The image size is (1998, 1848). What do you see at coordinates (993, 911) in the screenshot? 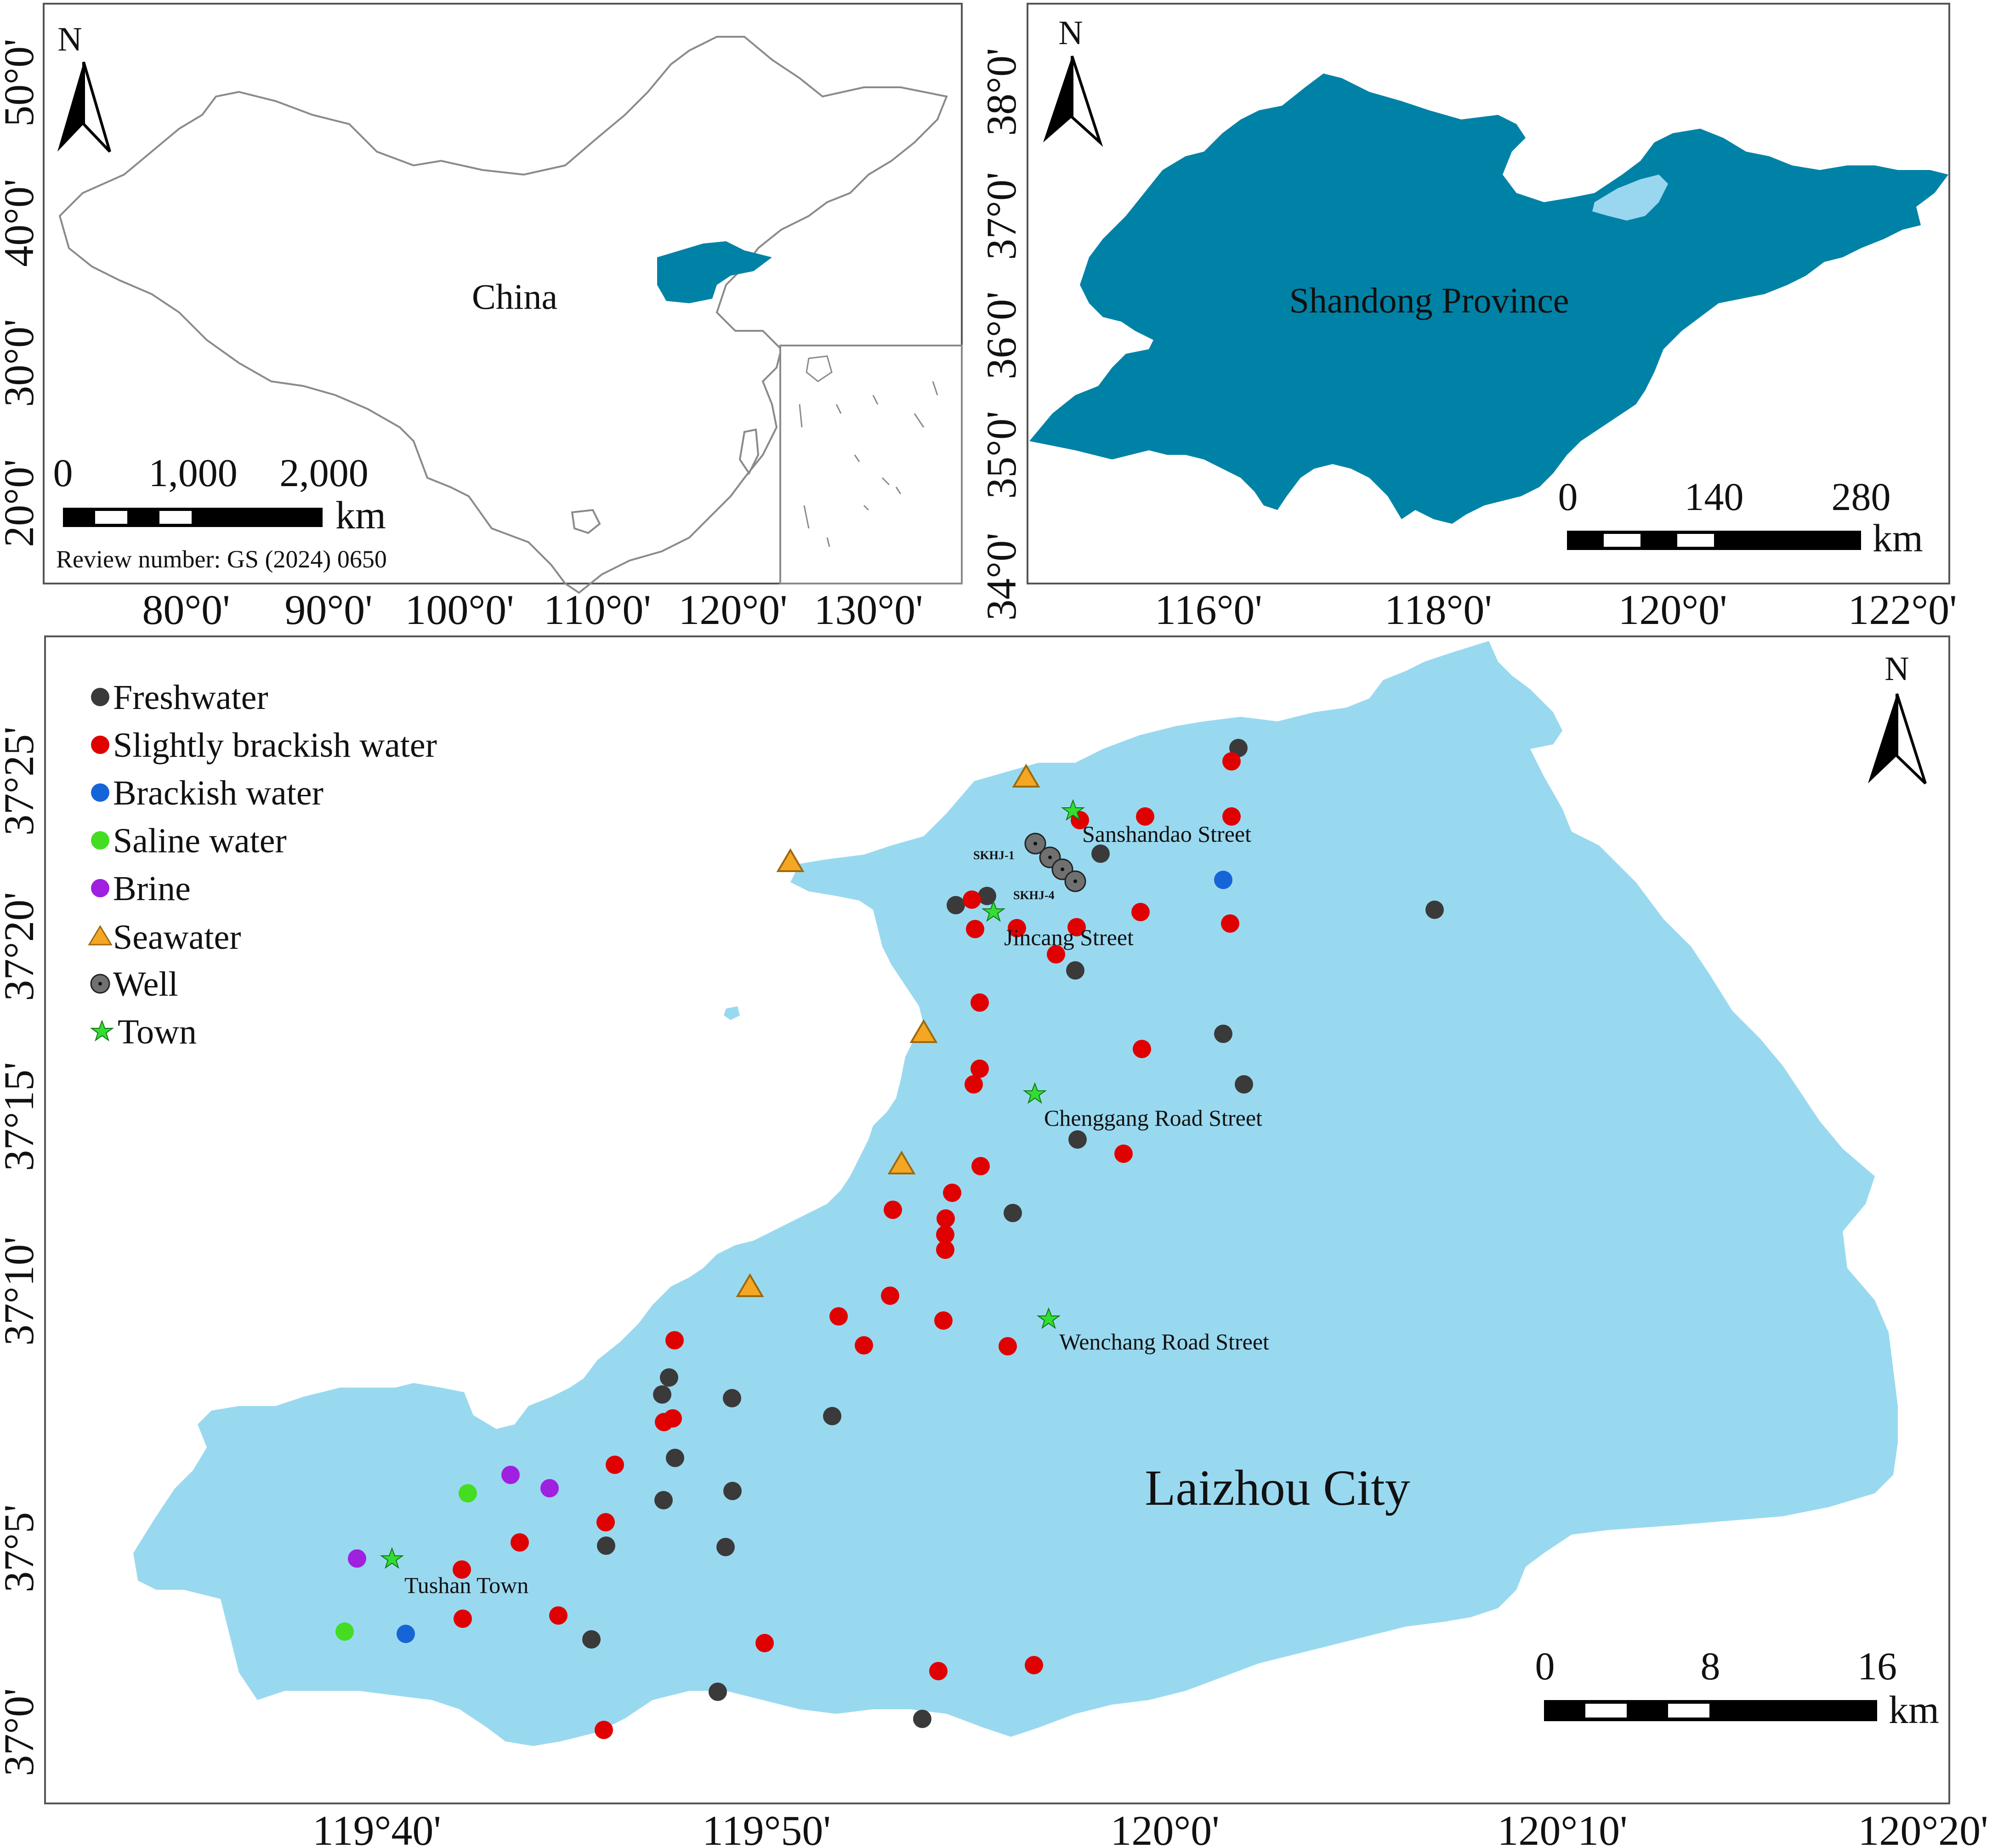
I see `town-star-jincang` at bounding box center [993, 911].